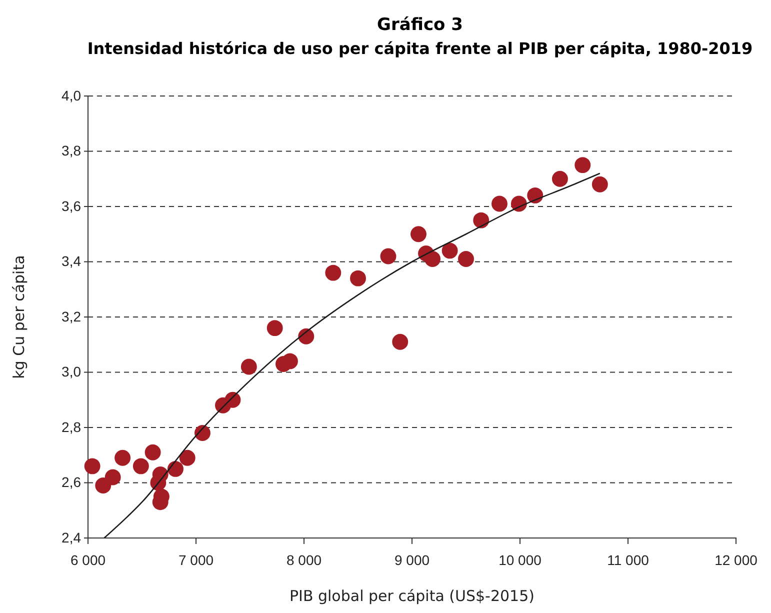  What do you see at coordinates (736, 560) in the screenshot?
I see `x-tick-label: 12 000` at bounding box center [736, 560].